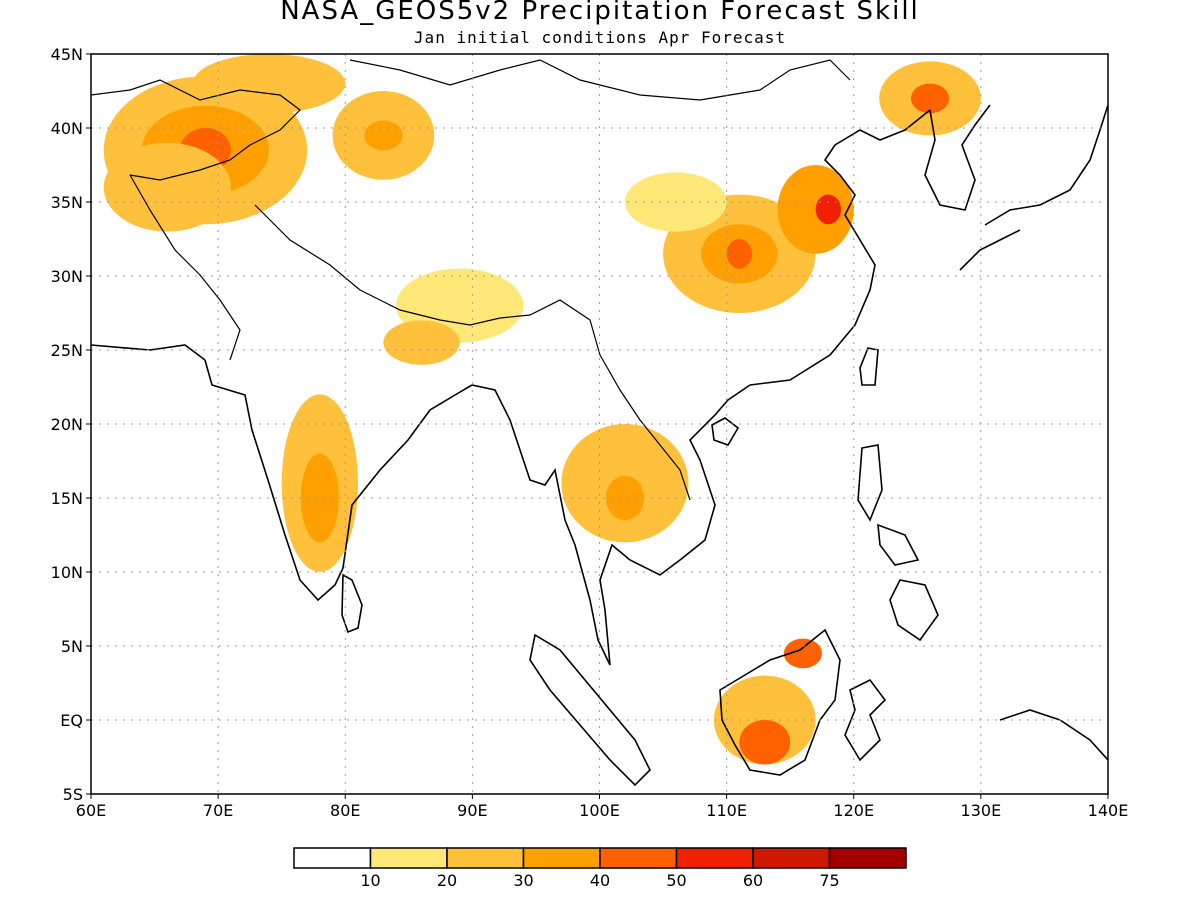 The width and height of the screenshot is (1200, 900). I want to click on coastline-myanmar, so click(541, 525).